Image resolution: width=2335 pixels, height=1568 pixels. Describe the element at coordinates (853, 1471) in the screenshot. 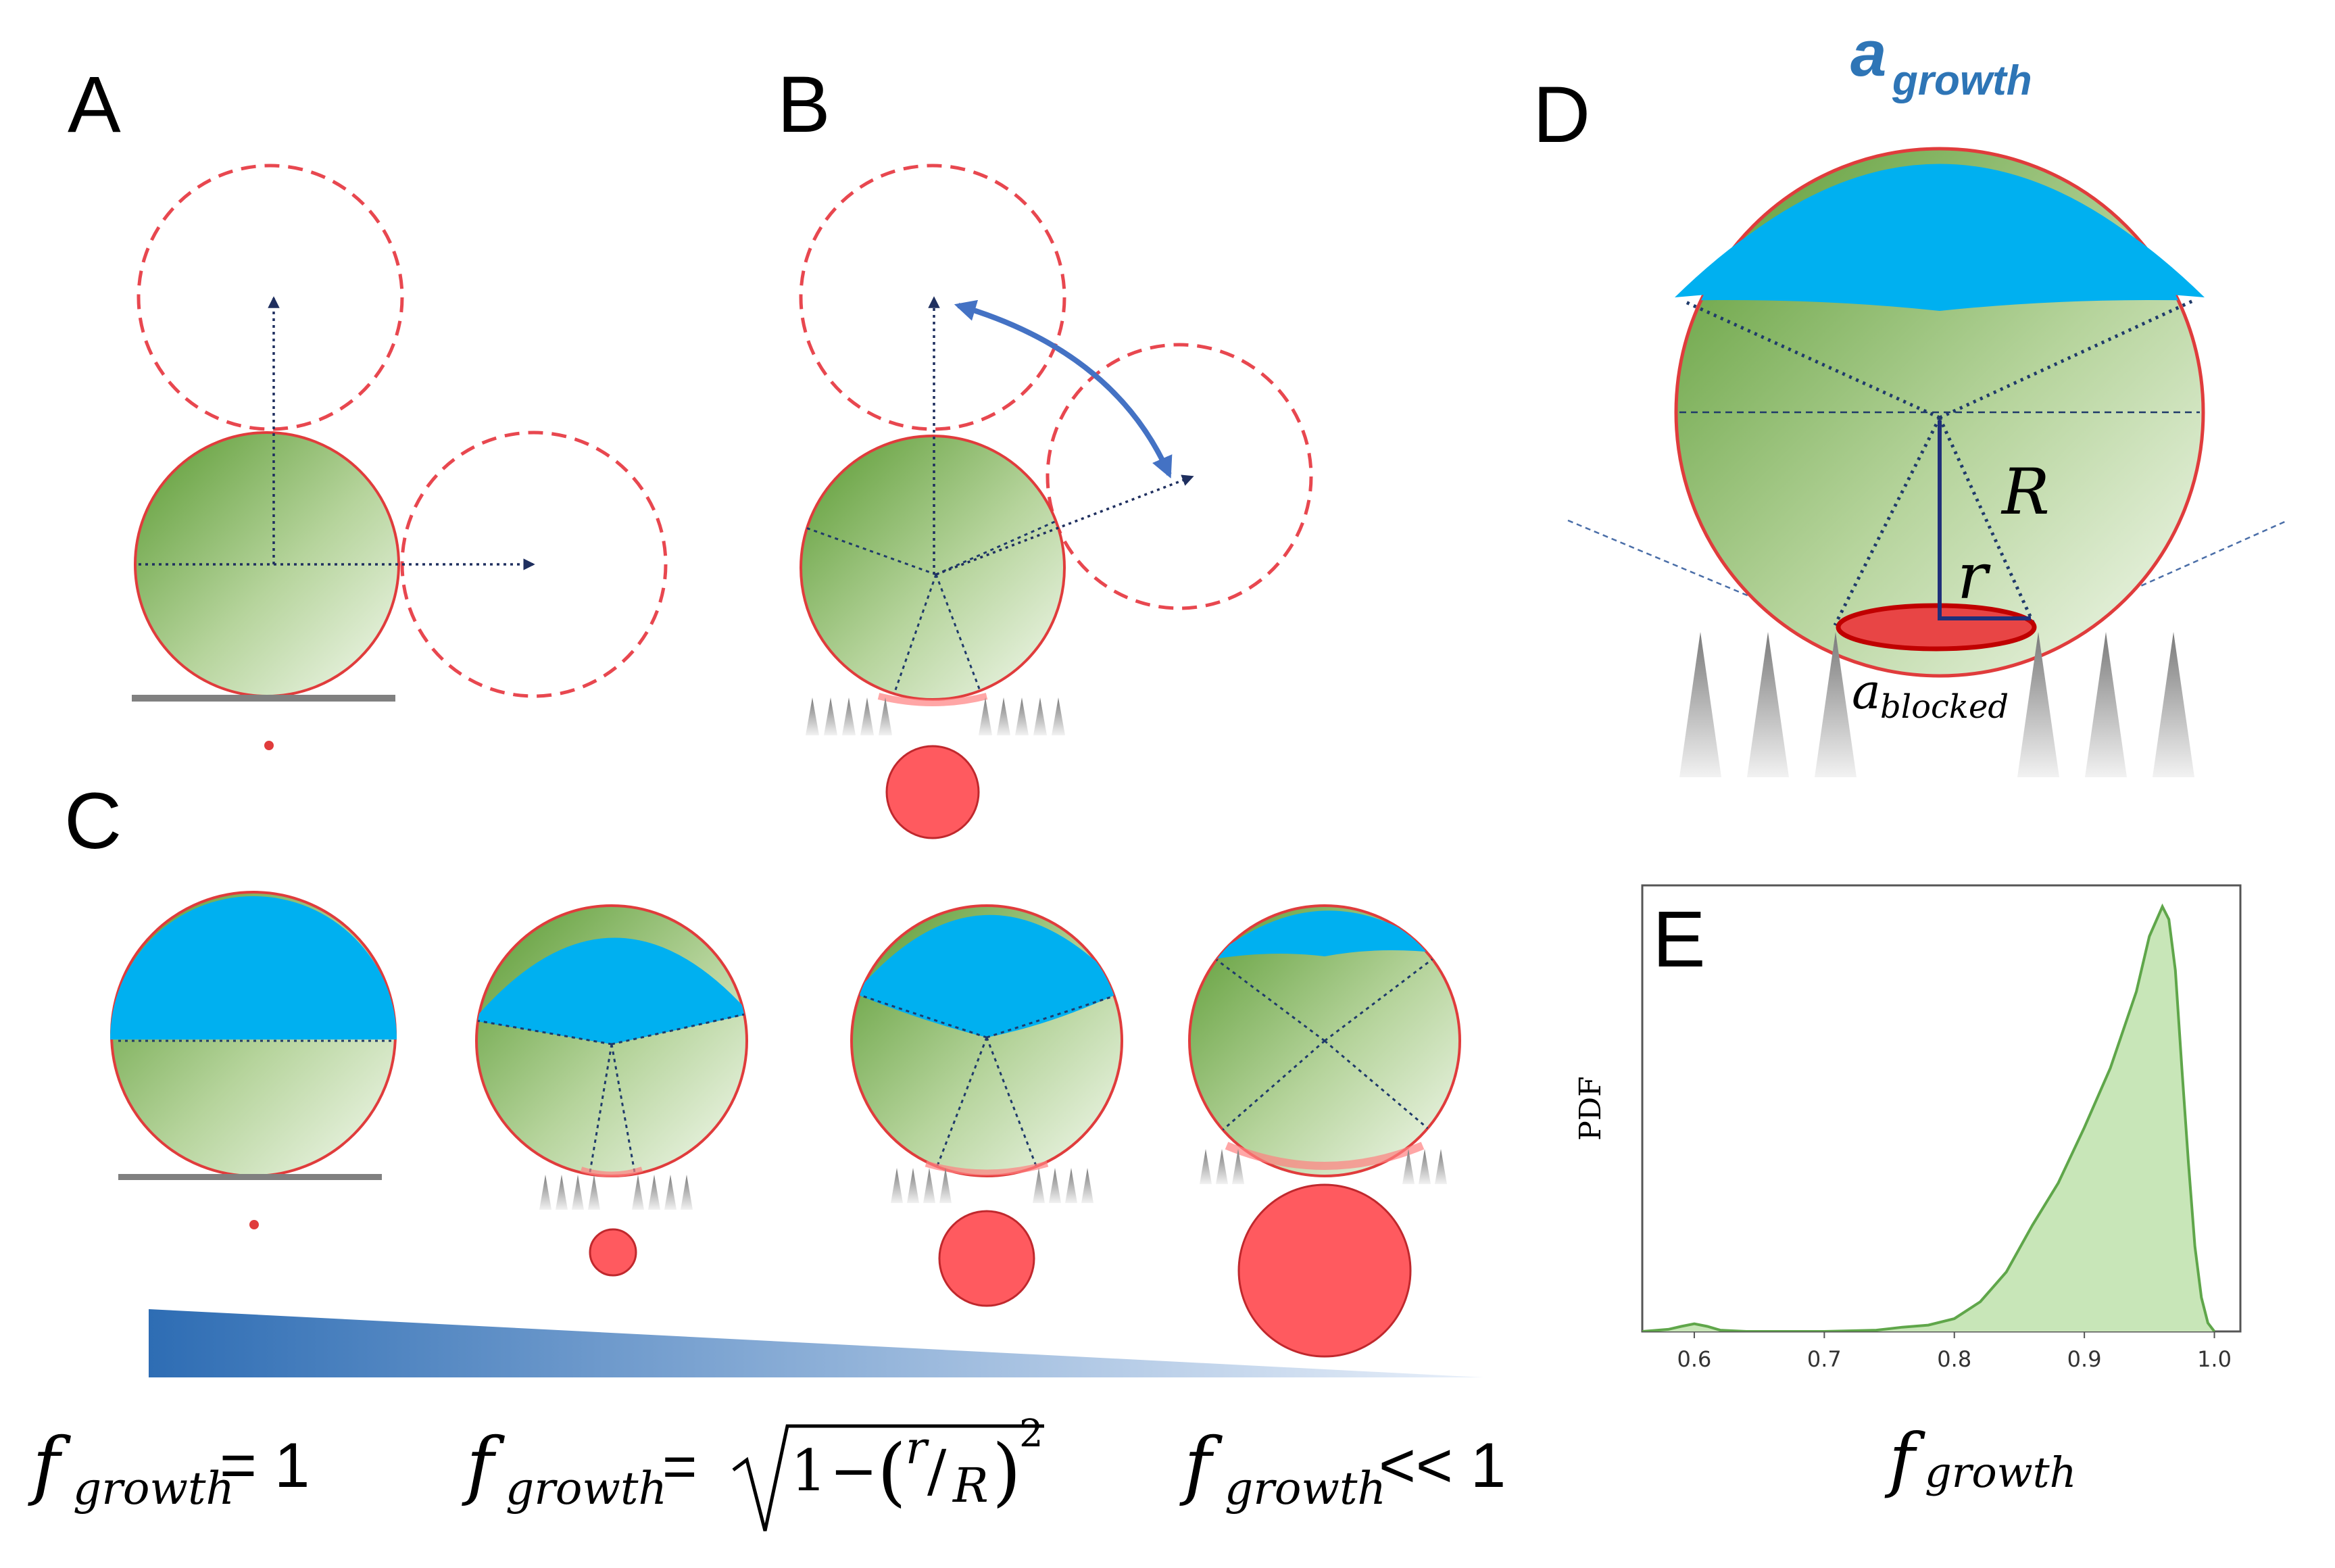

I see `formula-minus: −` at that location.